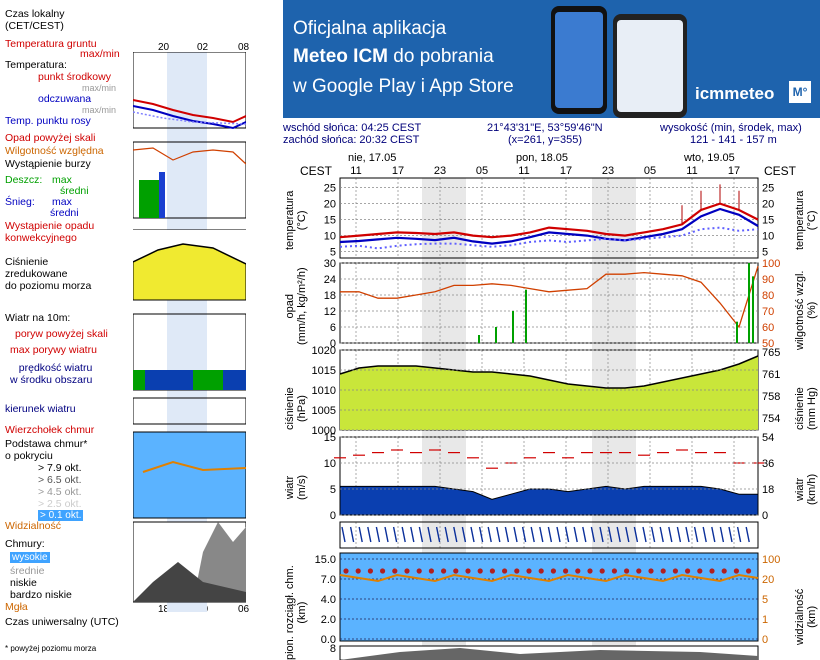 The width and height of the screenshot is (820, 660). Describe the element at coordinates (549, 393) in the screenshot. I see `pressure-area` at that location.